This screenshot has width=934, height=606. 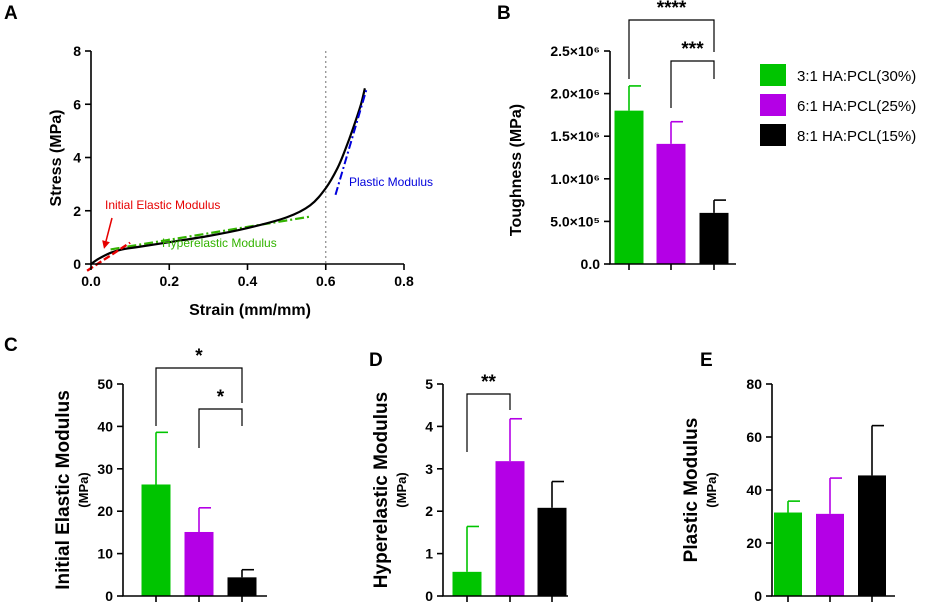 What do you see at coordinates (105, 384) in the screenshot?
I see `panel-c-y-tick-label: 50` at bounding box center [105, 384].